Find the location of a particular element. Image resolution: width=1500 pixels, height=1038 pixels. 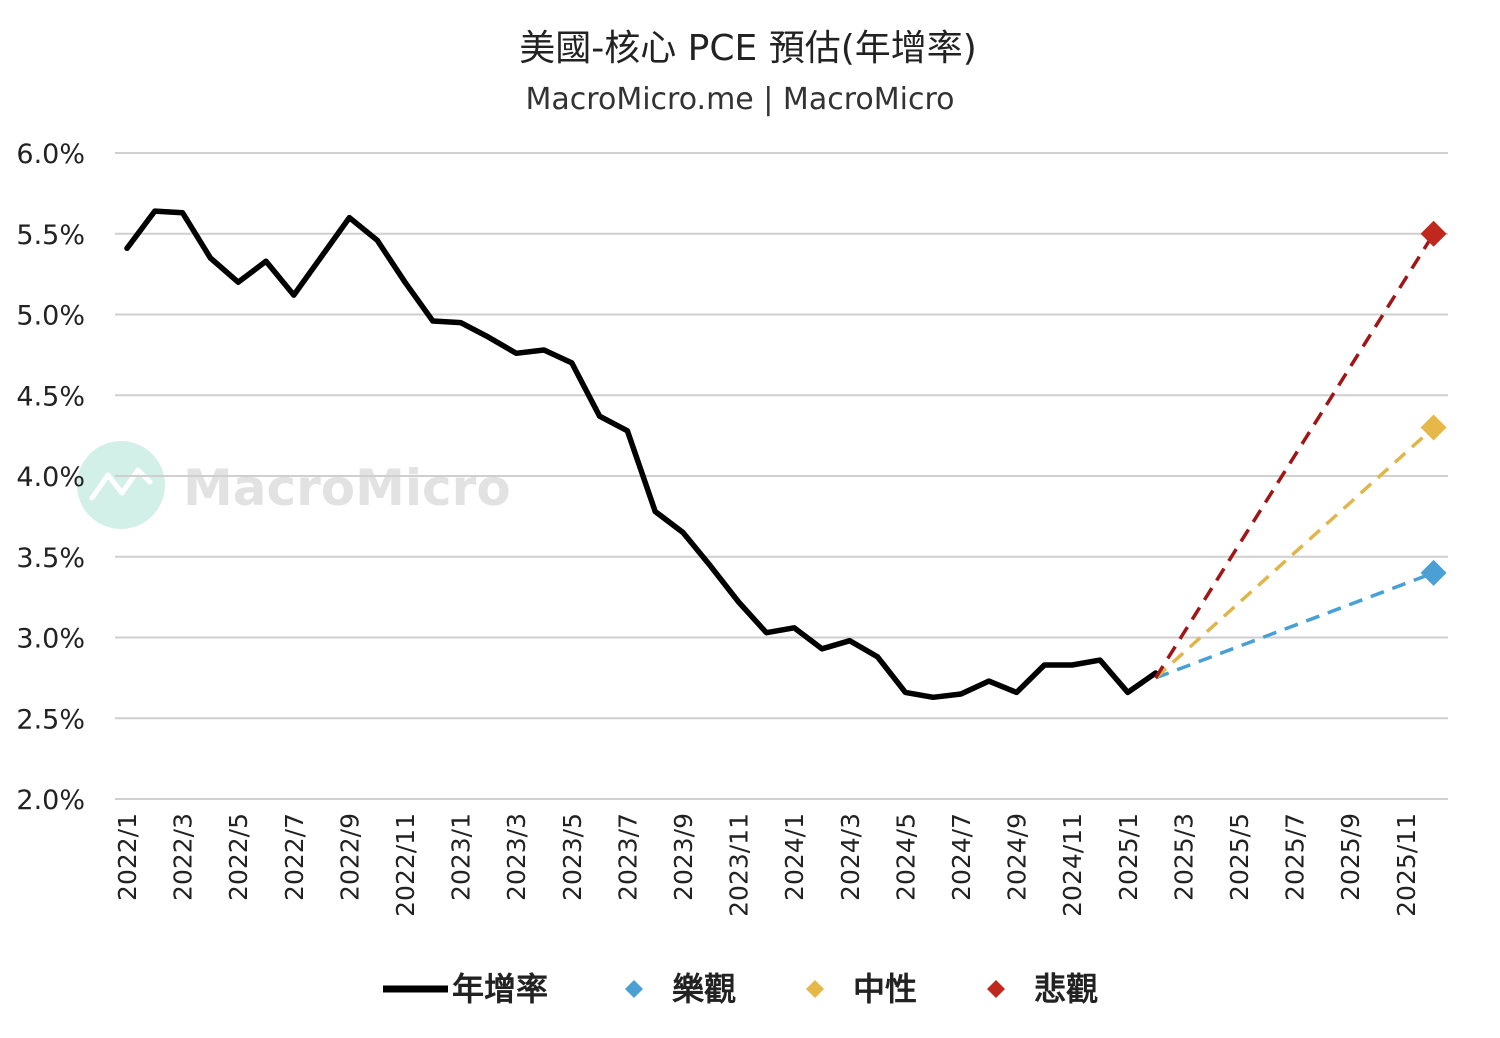

watermark-logo-mark is located at coordinates (121, 484).